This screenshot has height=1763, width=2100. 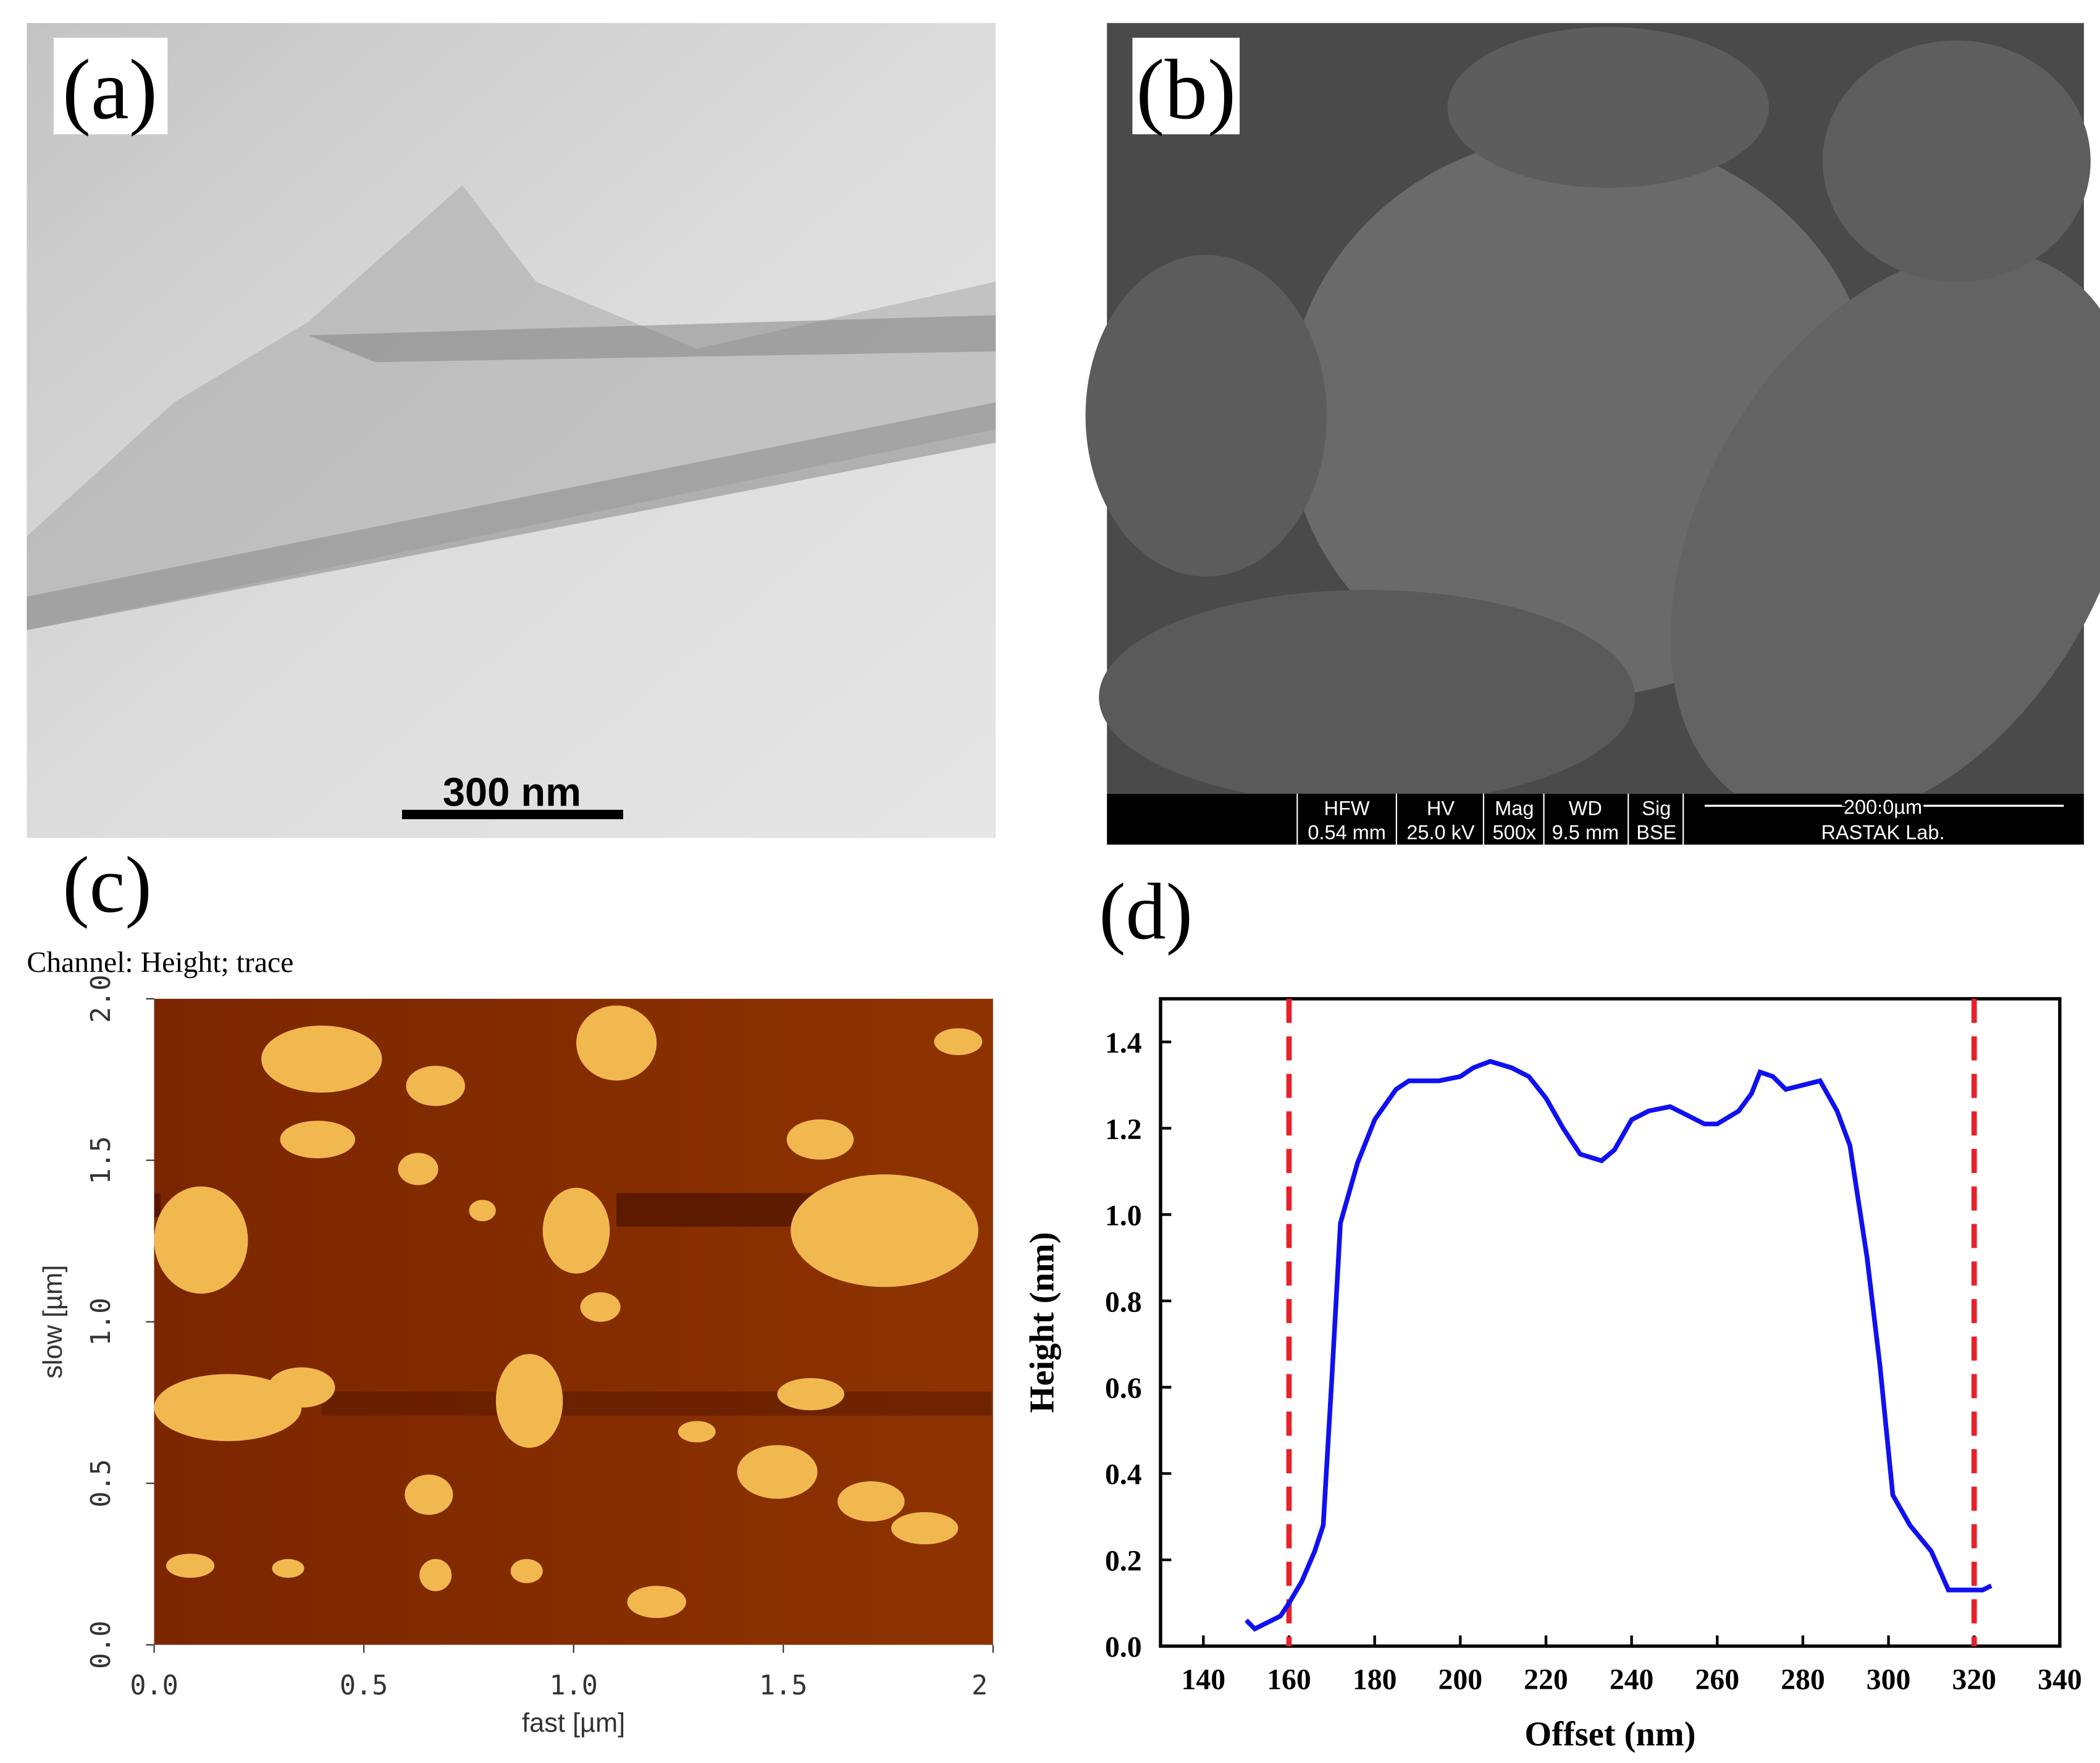 I want to click on x-tick-label: 140, so click(x=1204, y=1679).